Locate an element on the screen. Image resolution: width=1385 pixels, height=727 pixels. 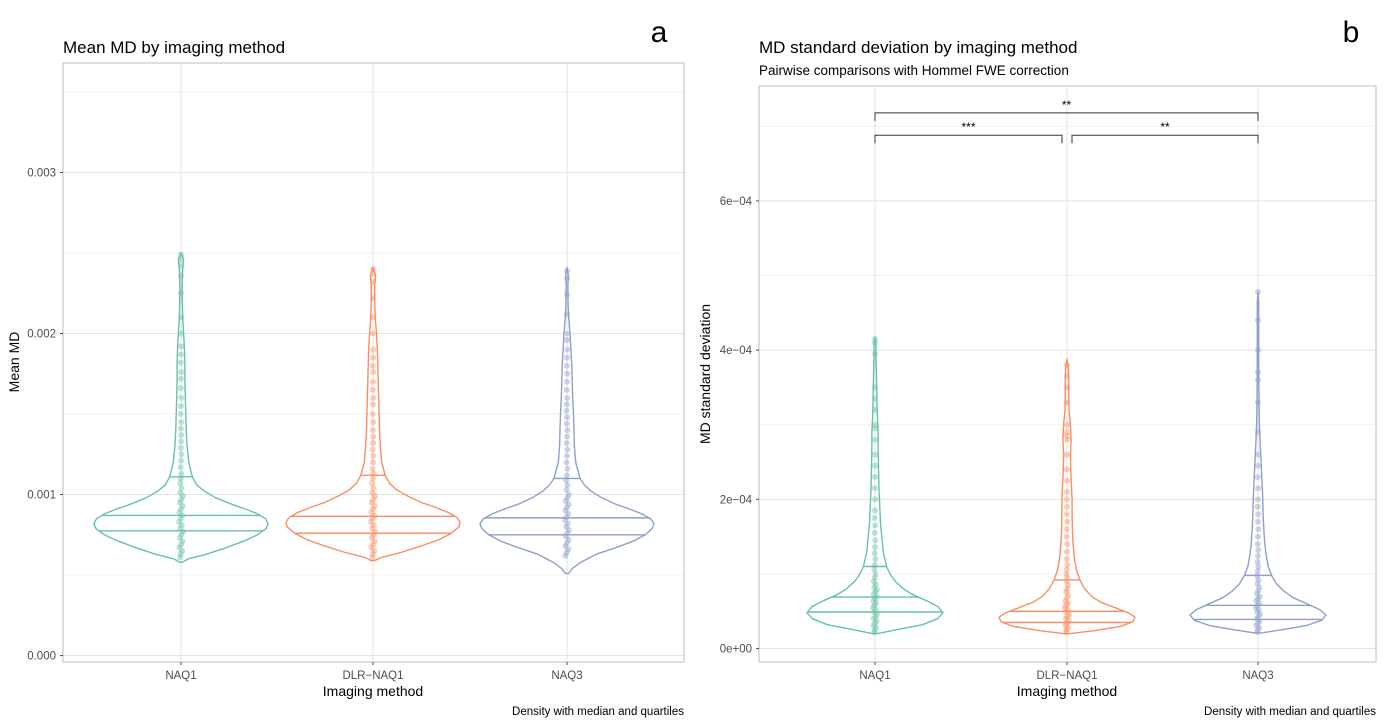
y-tick-label: 0.001 is located at coordinates (41, 496).